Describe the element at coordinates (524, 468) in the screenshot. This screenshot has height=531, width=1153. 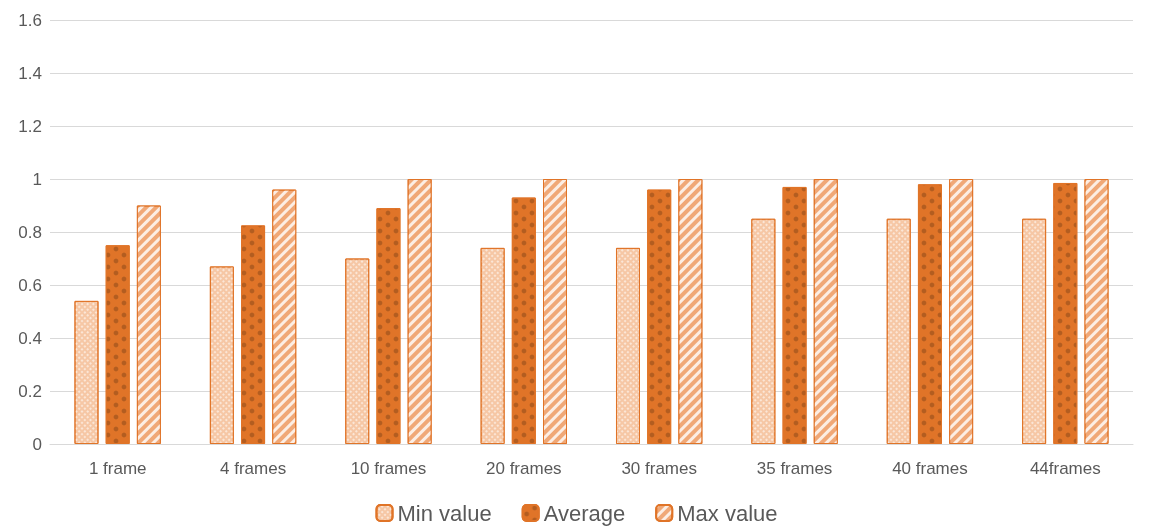
I see `x-tick-label: 20 frames` at that location.